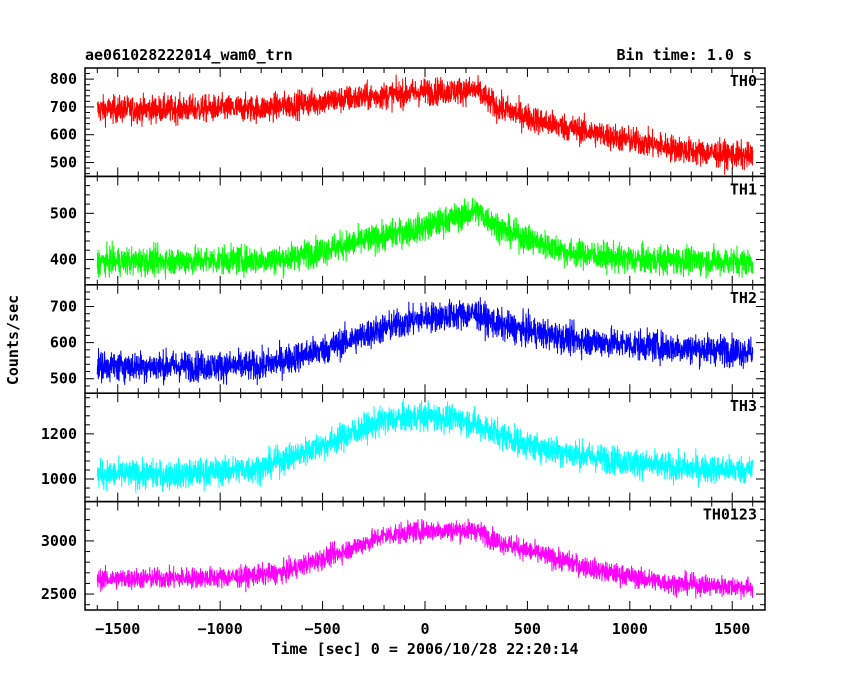 This screenshot has width=850, height=680. What do you see at coordinates (13, 340) in the screenshot?
I see `y-axis-label: Counts/sec` at bounding box center [13, 340].